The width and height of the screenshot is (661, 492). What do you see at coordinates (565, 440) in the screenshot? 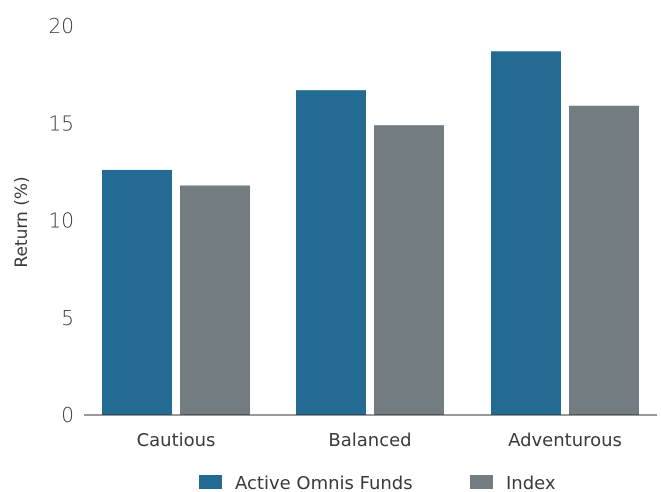
I see `x-tick-label: Adventurous` at bounding box center [565, 440].